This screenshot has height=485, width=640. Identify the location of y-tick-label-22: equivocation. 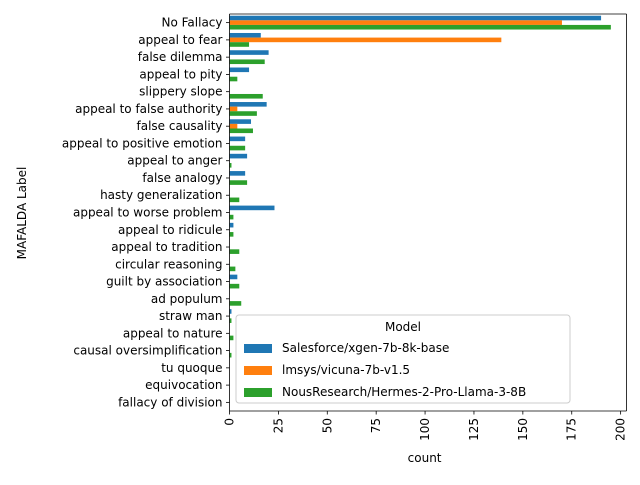
(183, 385).